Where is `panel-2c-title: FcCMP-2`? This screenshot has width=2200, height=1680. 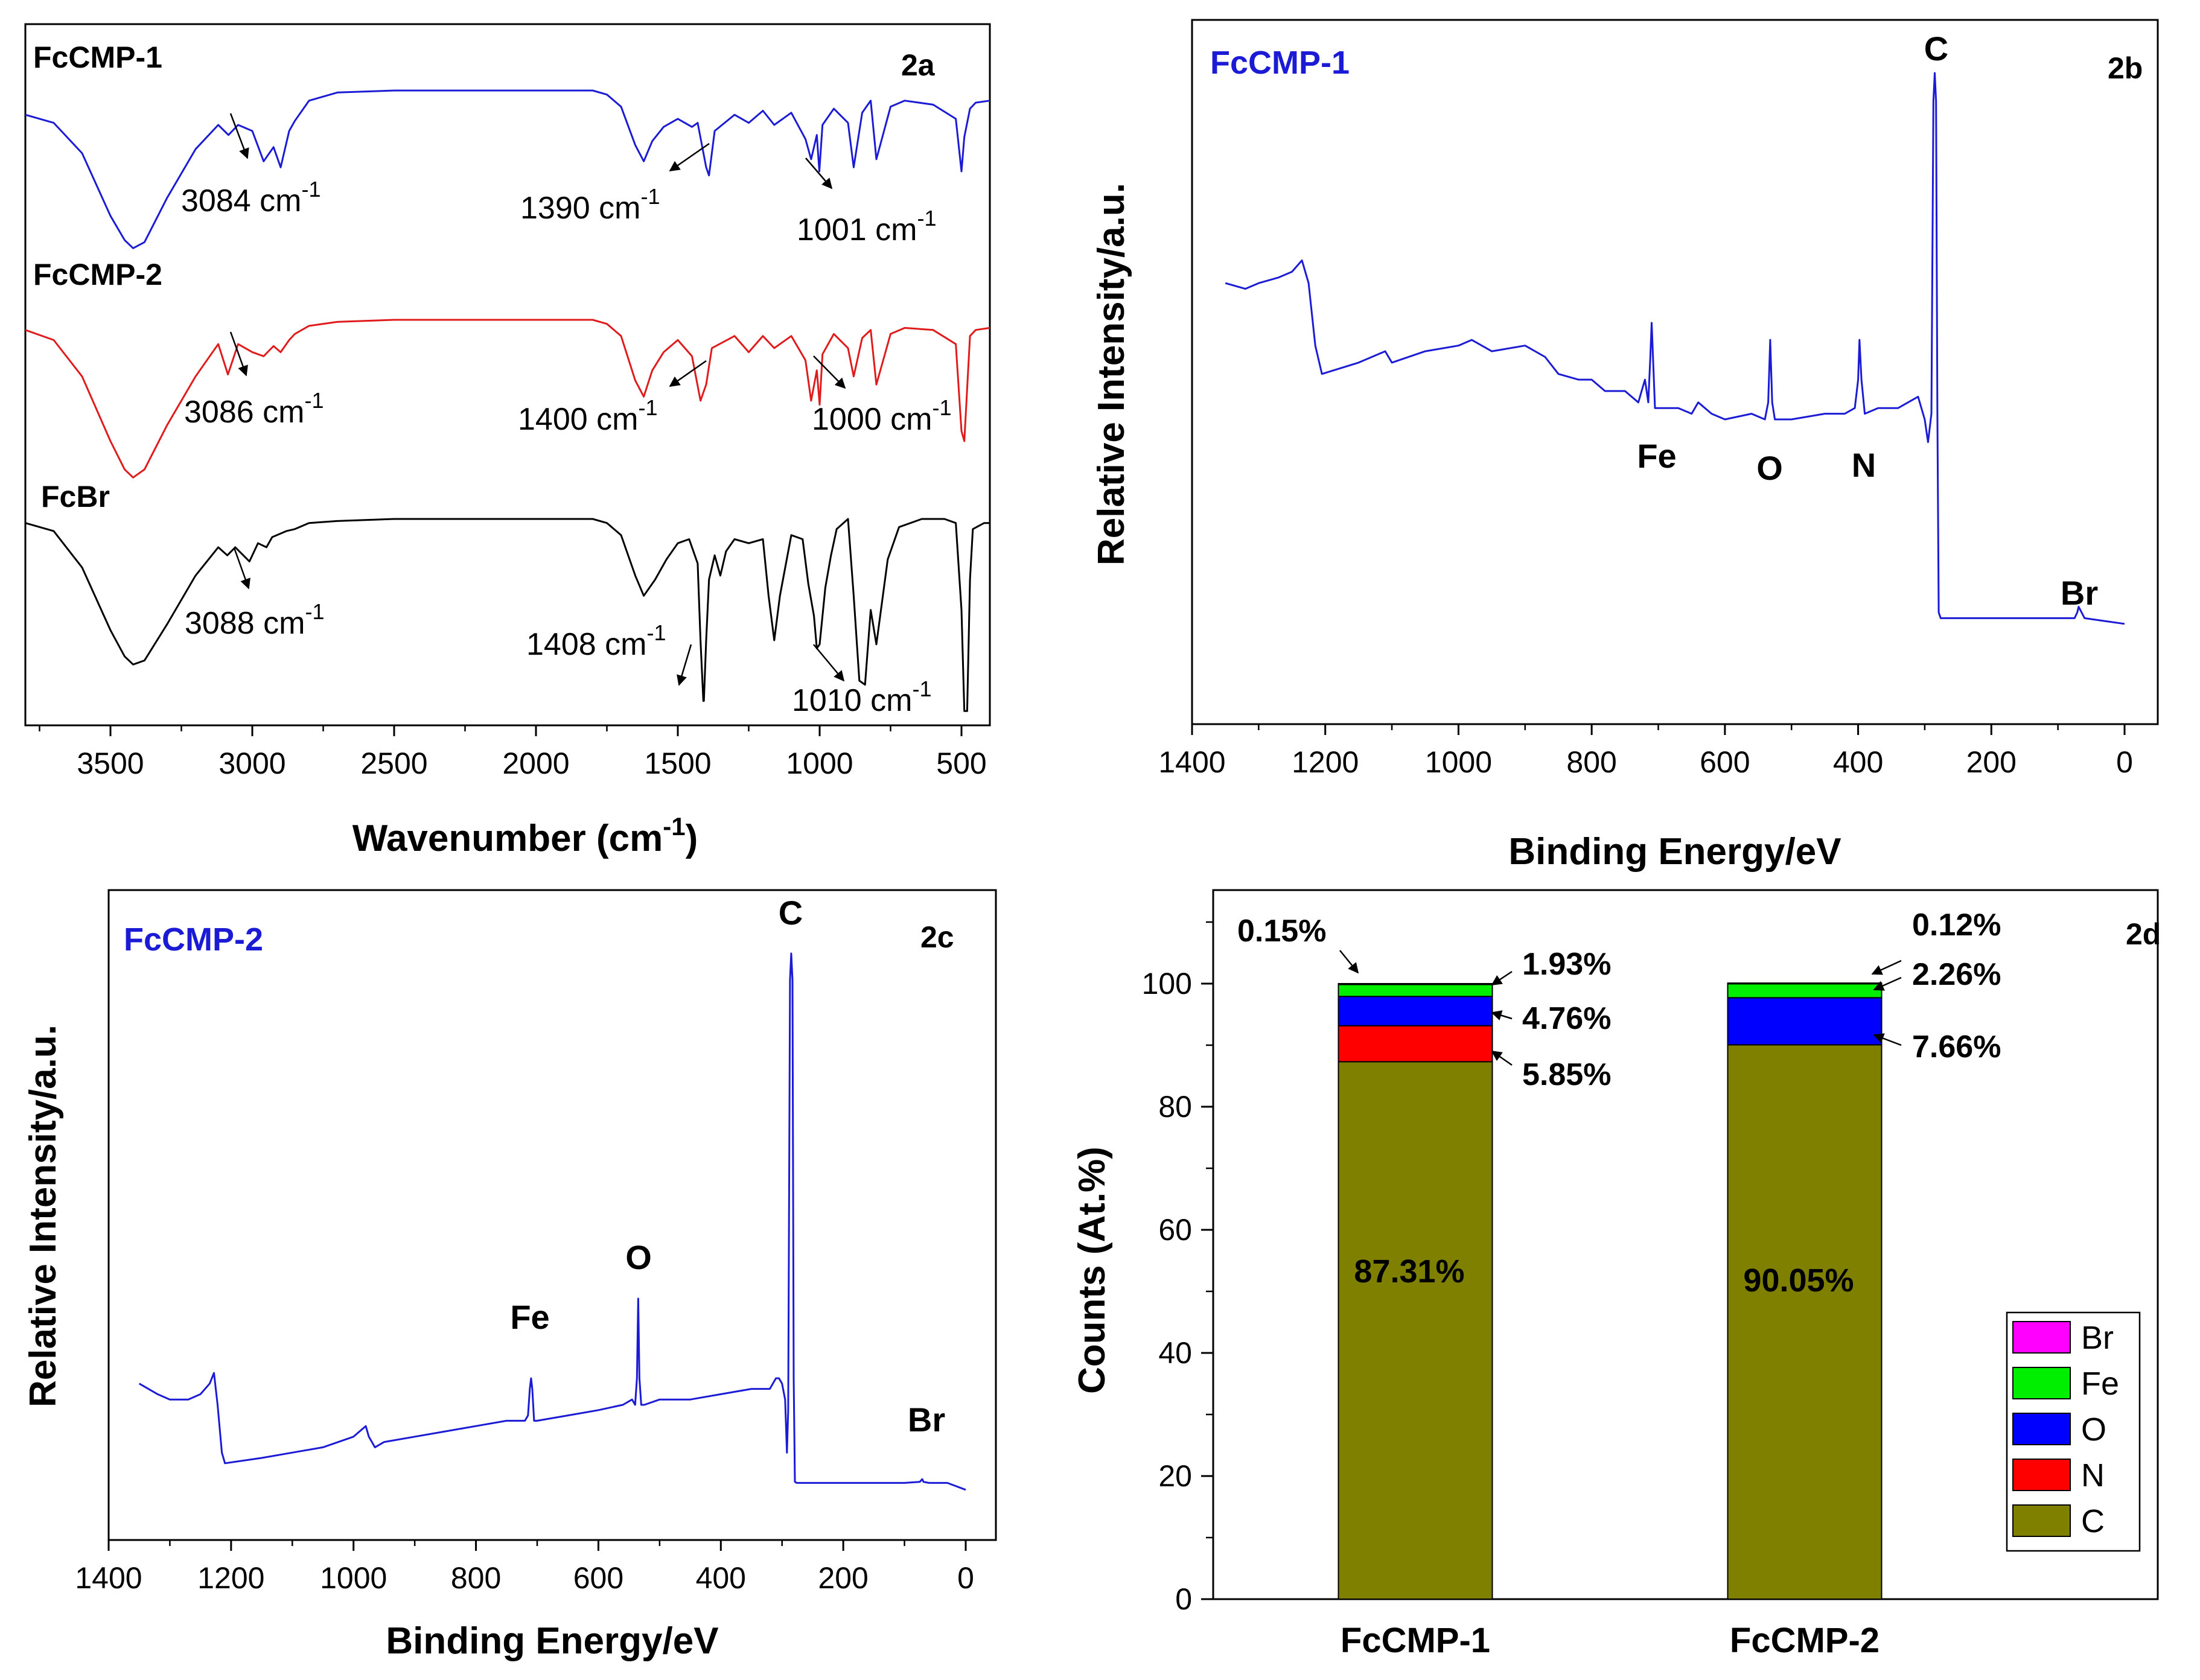 panel-2c-title: FcCMP-2 is located at coordinates (193, 939).